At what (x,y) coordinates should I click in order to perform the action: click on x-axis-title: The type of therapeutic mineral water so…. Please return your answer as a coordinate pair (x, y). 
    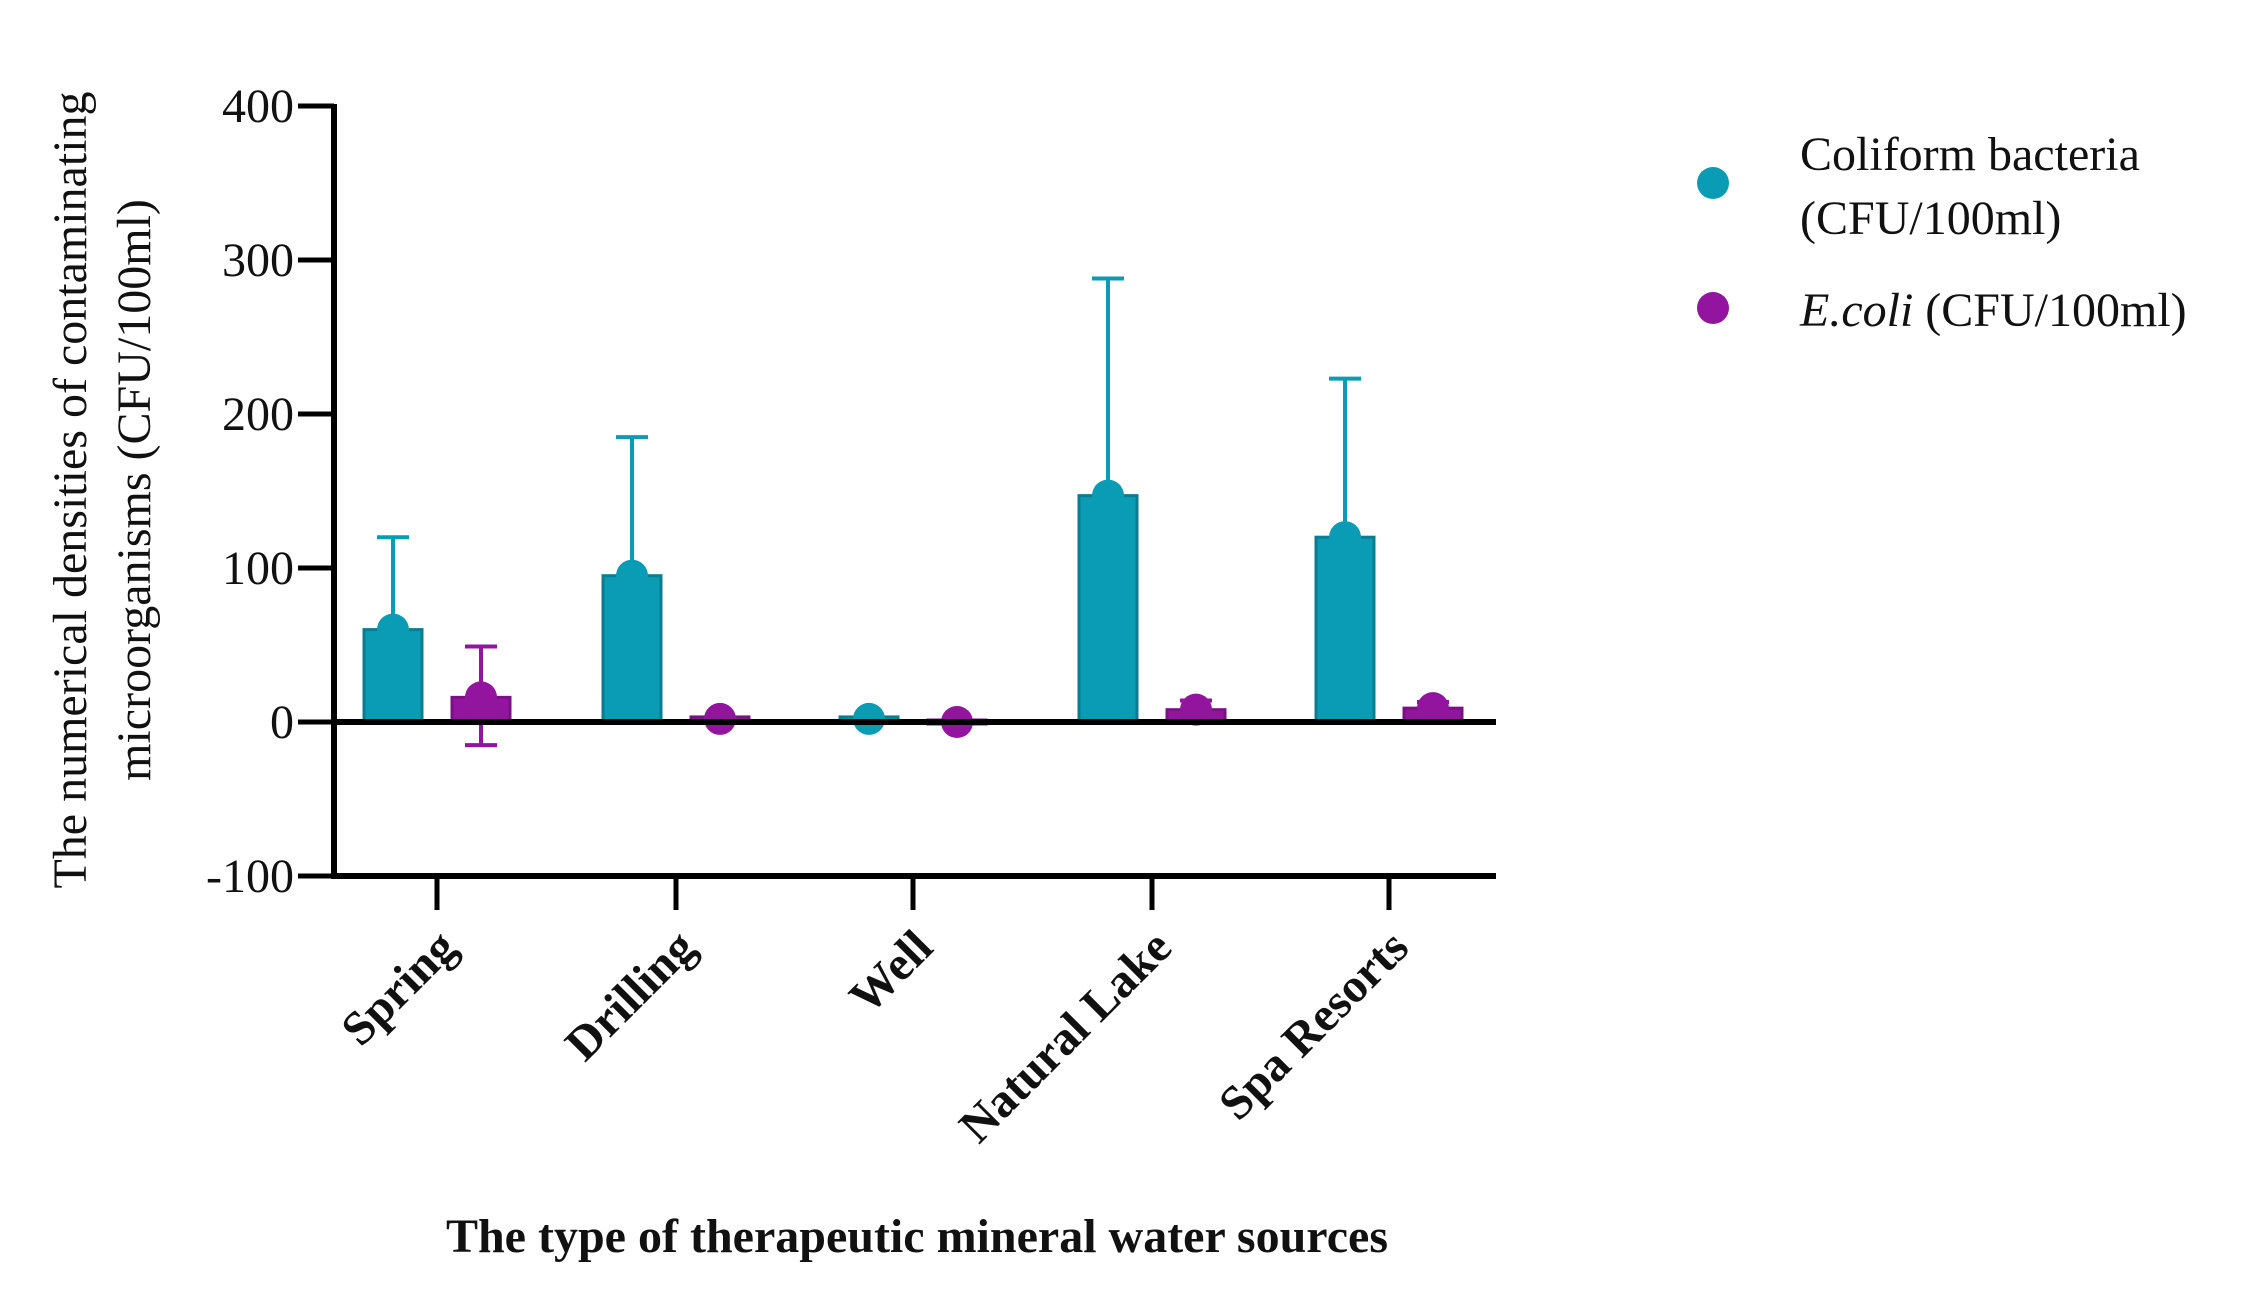
    Looking at the image, I should click on (917, 1236).